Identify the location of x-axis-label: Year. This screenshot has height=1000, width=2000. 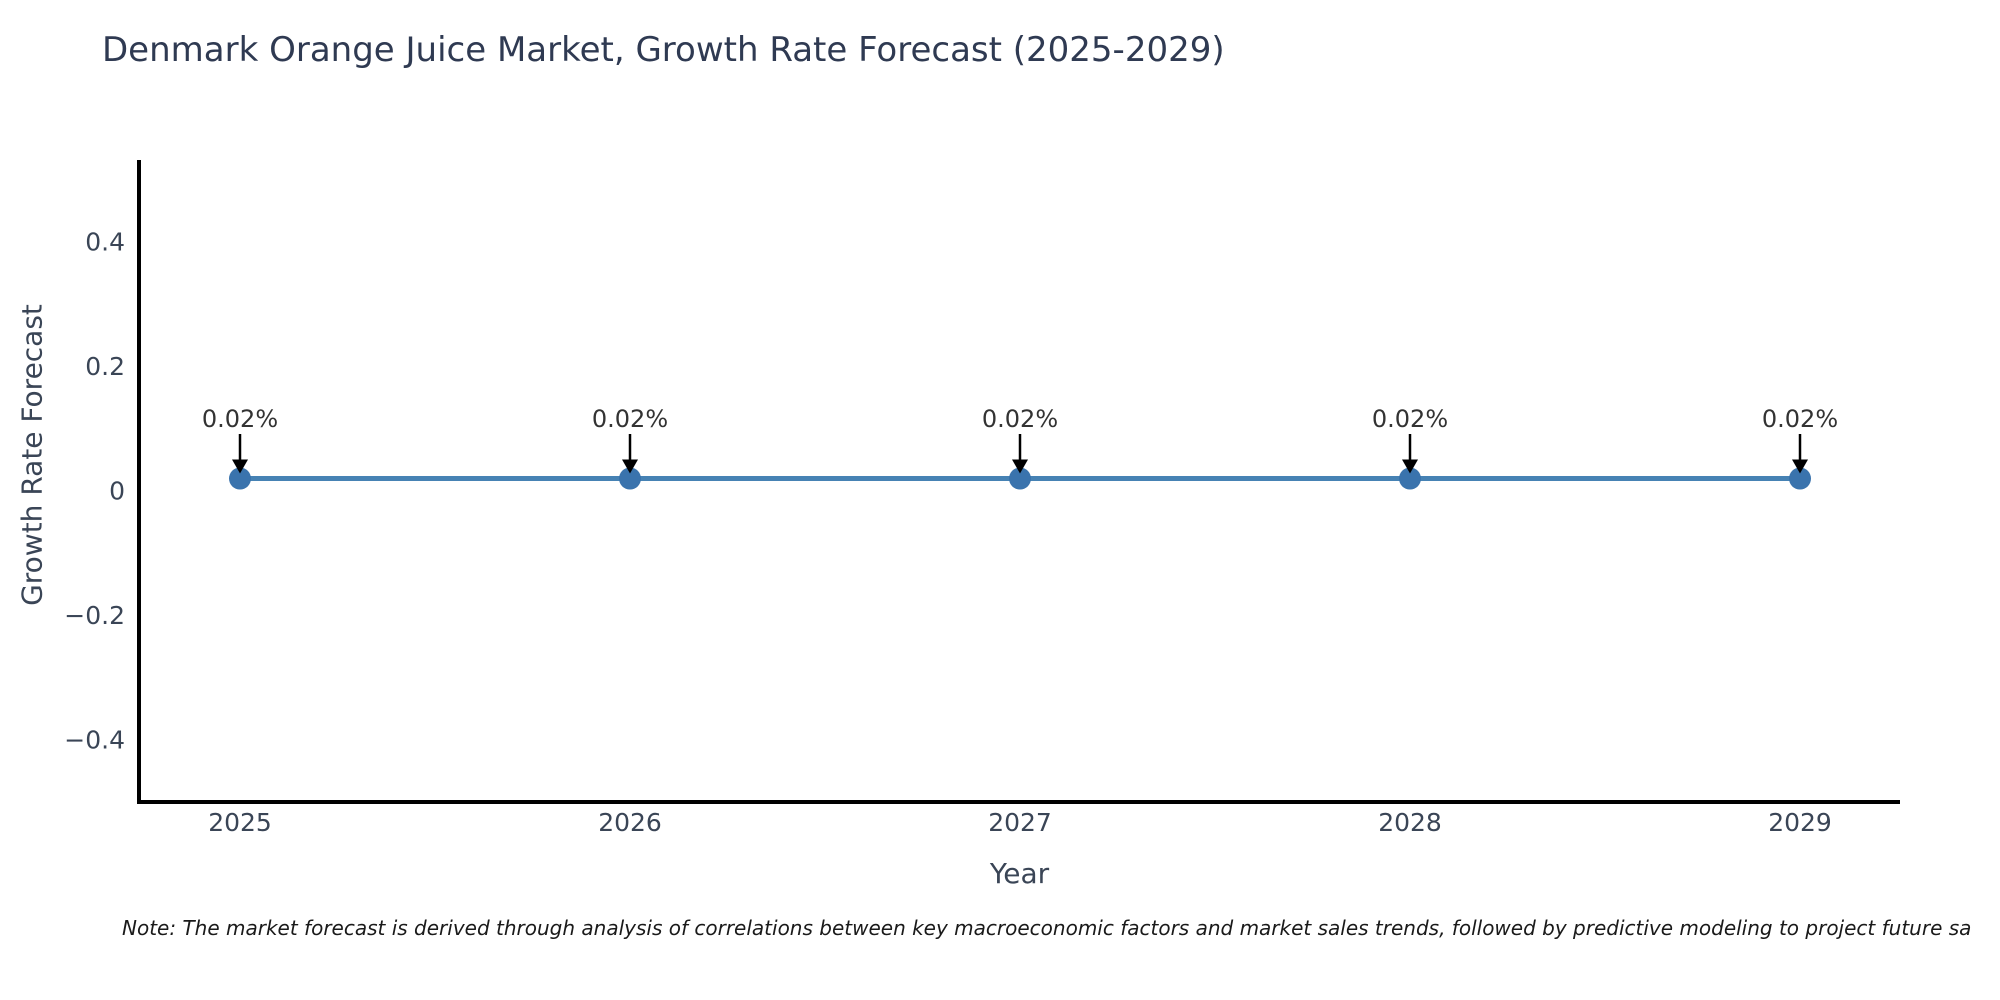
(1019, 873).